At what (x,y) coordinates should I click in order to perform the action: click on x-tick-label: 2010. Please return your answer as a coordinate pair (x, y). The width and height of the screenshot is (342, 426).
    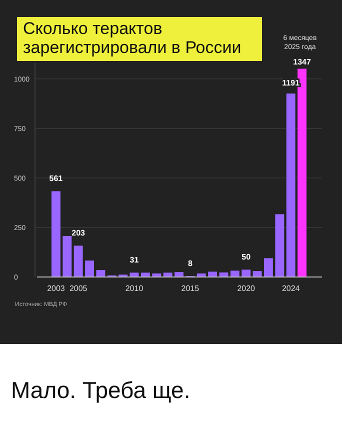
    Looking at the image, I should click on (134, 288).